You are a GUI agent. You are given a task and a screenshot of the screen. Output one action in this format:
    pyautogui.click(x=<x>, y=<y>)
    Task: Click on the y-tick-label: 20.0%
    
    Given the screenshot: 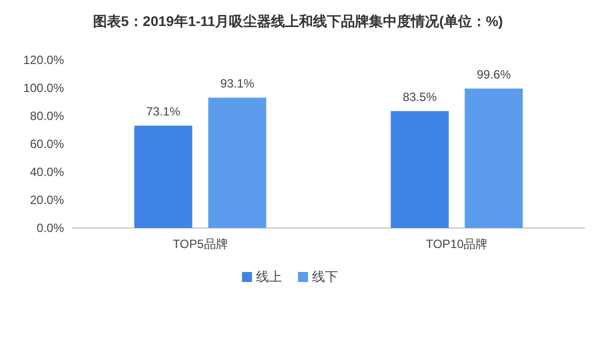 What is the action you would take?
    pyautogui.click(x=47, y=200)
    